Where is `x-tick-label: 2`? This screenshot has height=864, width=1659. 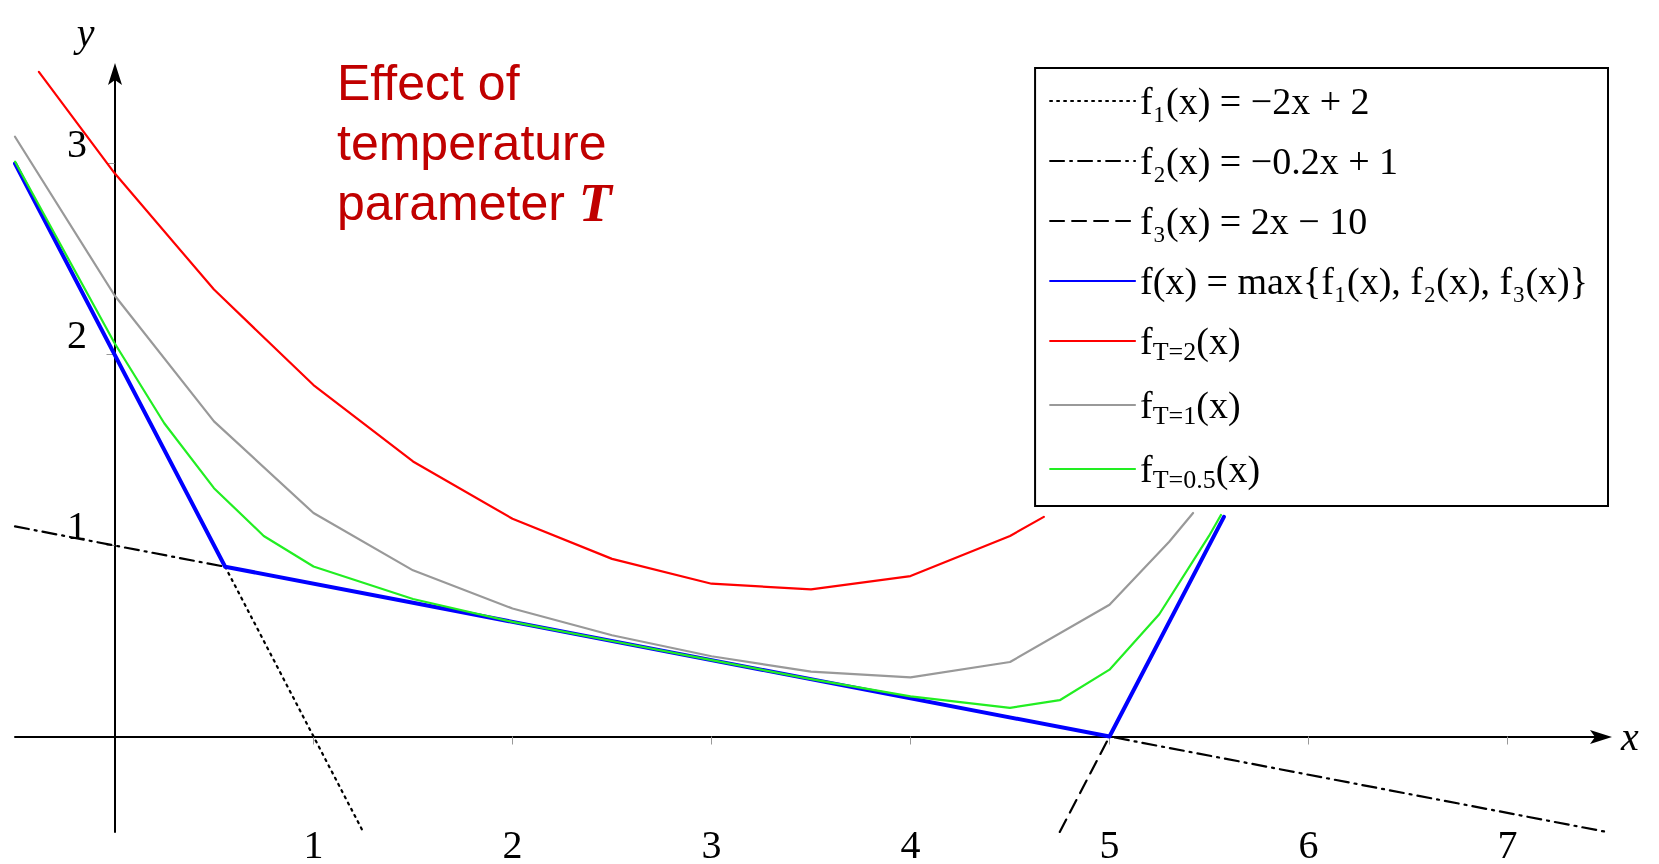 x-tick-label: 2 is located at coordinates (512, 842).